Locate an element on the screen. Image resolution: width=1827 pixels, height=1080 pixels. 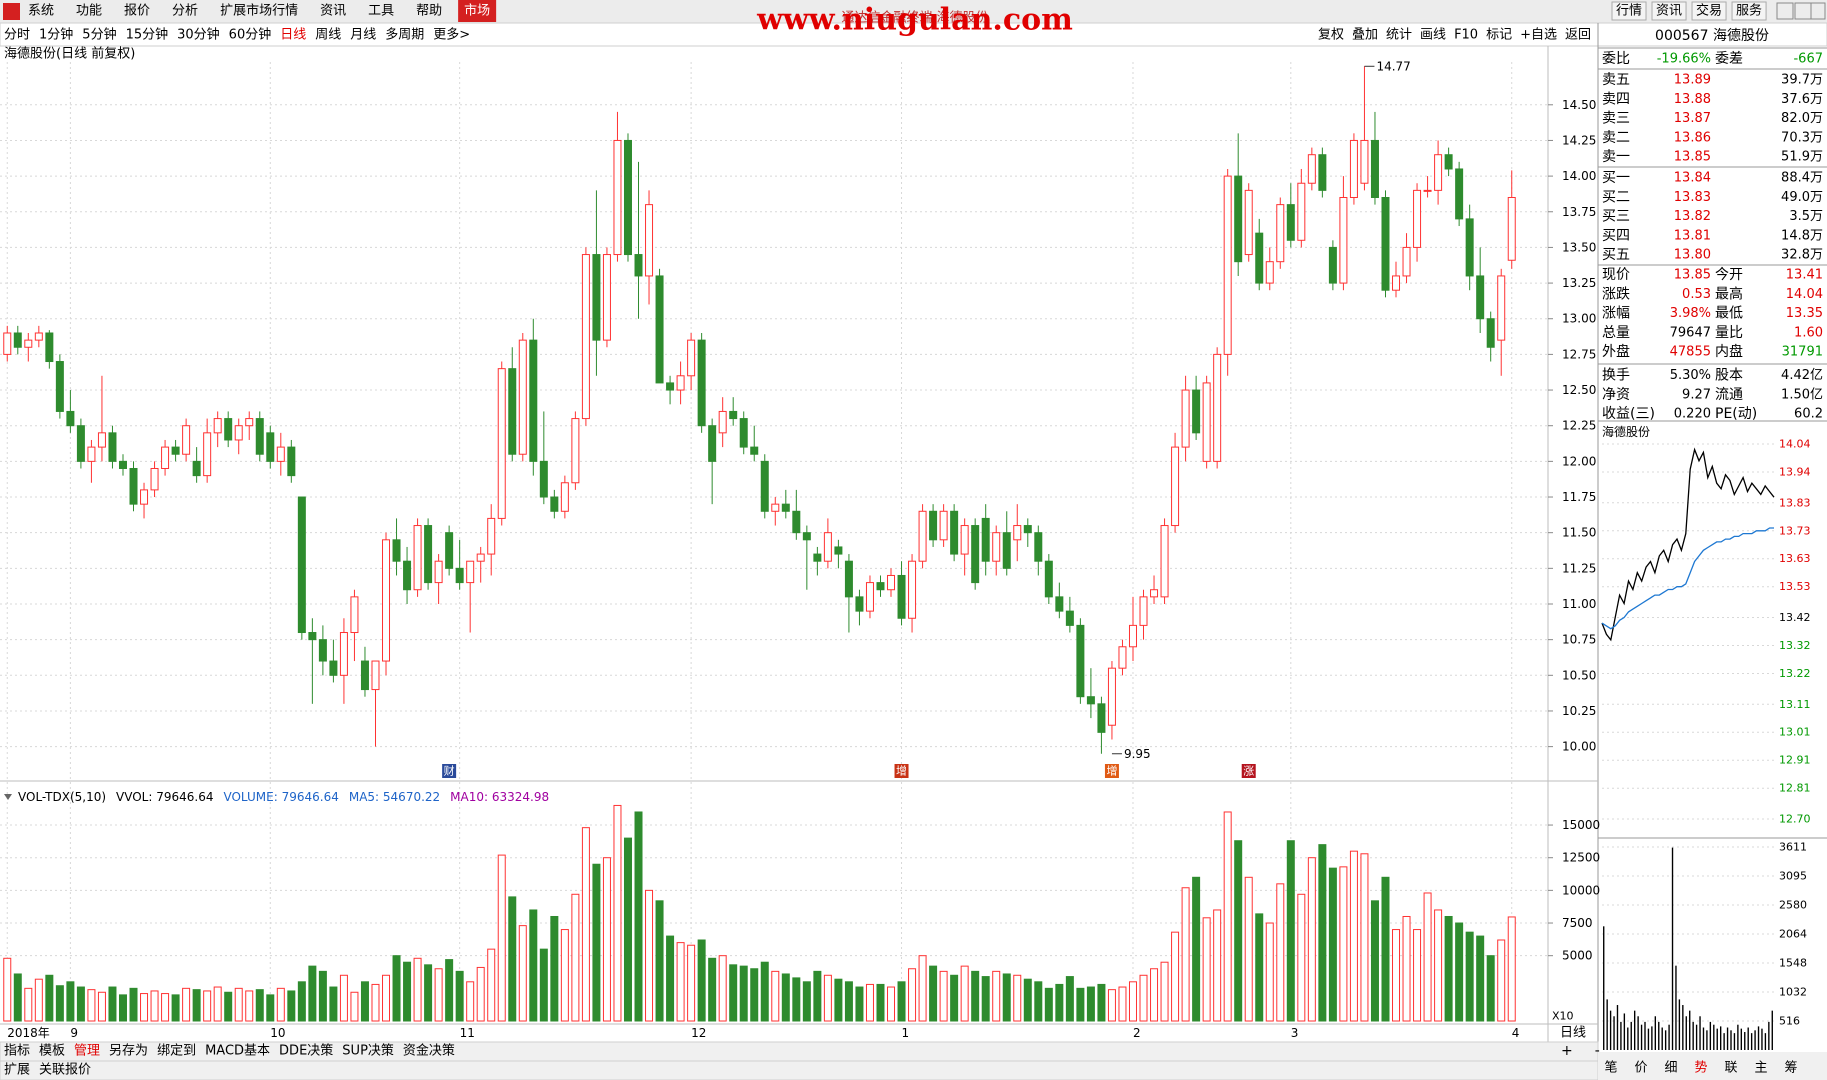
indicator-tab: 另存为 is located at coordinates (128, 1051).